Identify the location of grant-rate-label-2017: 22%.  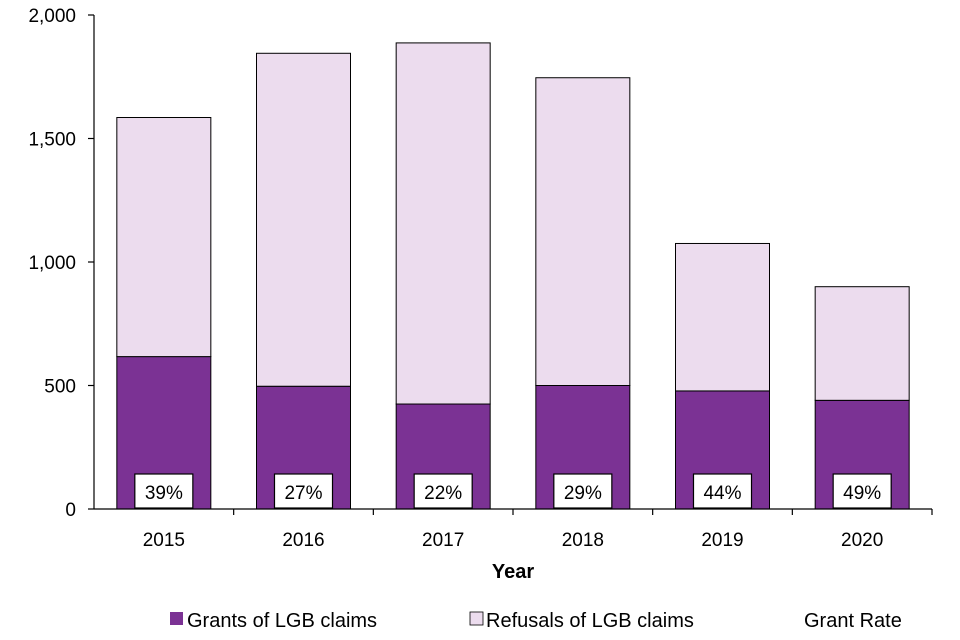
(443, 493).